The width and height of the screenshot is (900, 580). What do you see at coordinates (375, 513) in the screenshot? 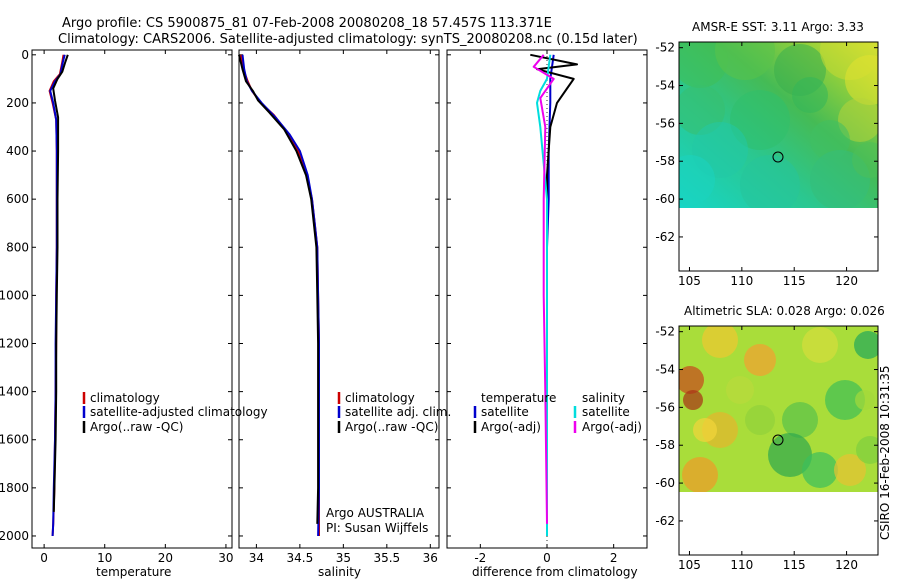
I see `argo-program-annotation: Argo AUSTRALIA` at bounding box center [375, 513].